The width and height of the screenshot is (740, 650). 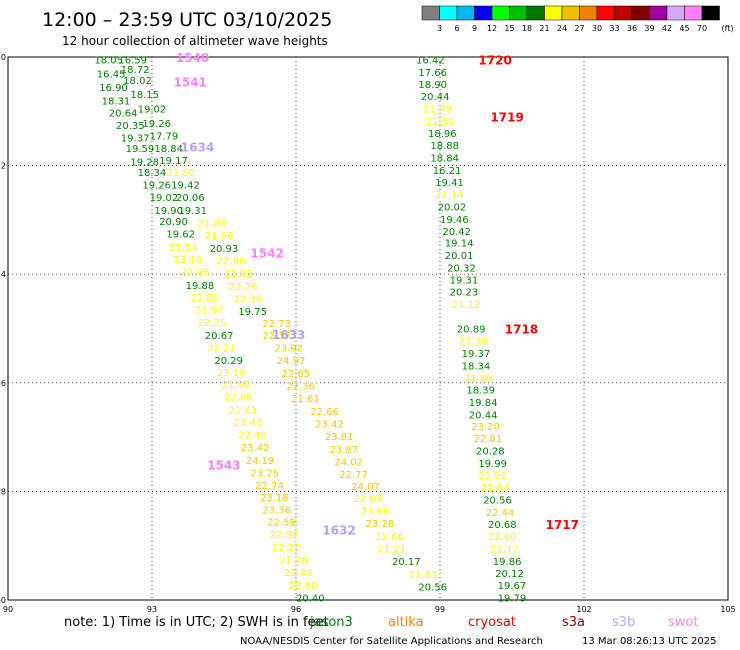 What do you see at coordinates (298, 573) in the screenshot?
I see `wave-height-value: 22.88` at bounding box center [298, 573].